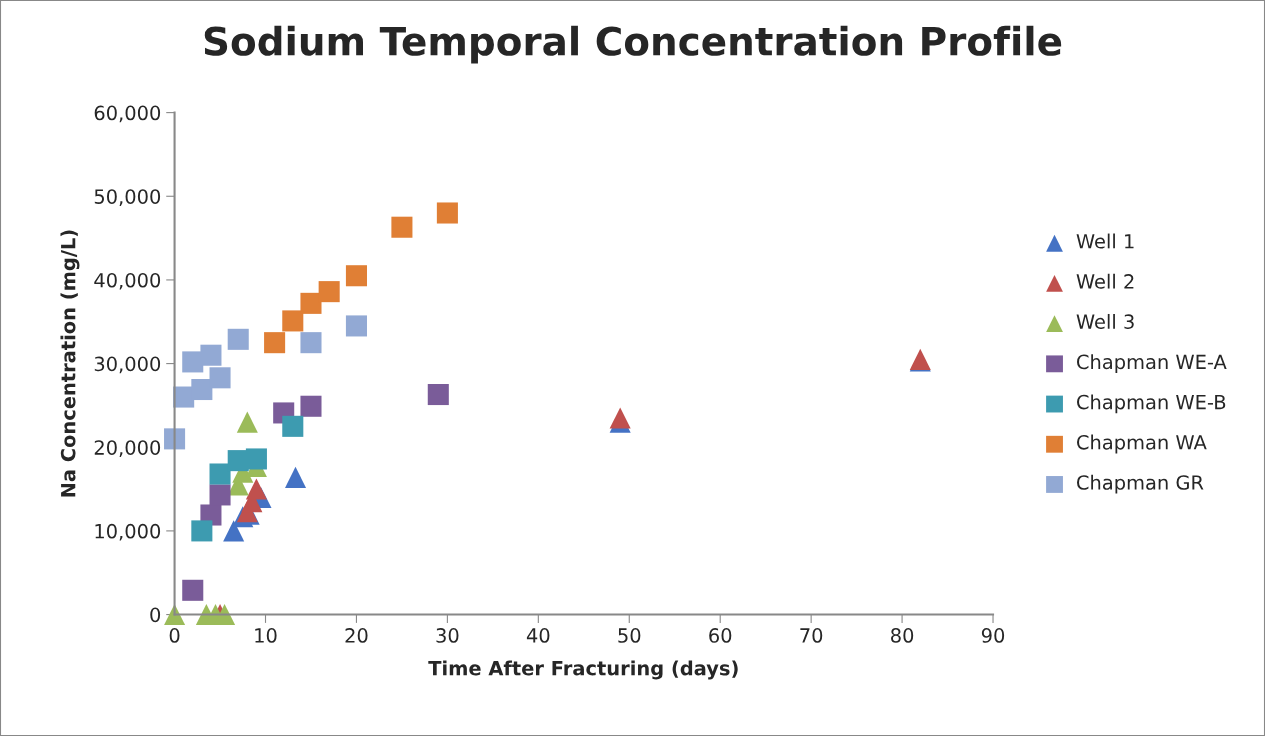  I want to click on chart-title: Sodium Temporal Concentration Profile, so click(633, 44).